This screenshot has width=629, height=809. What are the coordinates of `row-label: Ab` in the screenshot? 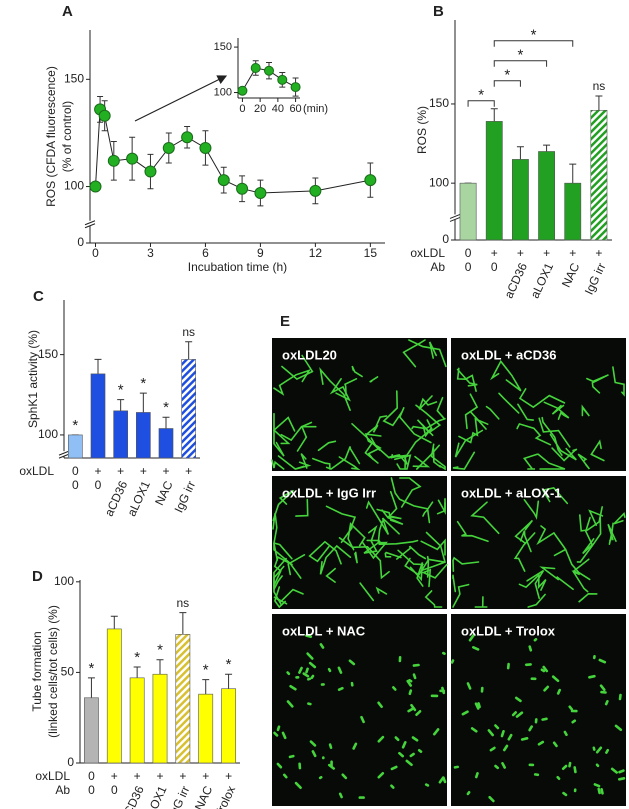 It's located at (437, 267).